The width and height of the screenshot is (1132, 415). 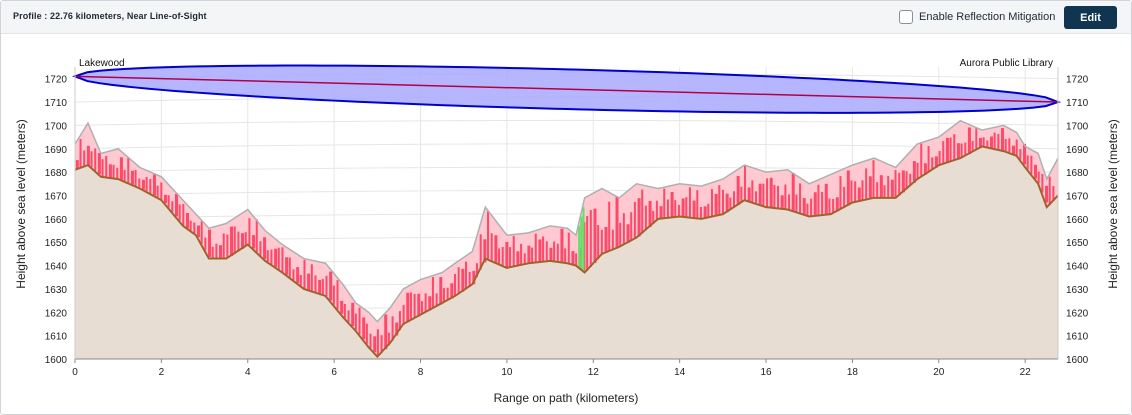 I want to click on fresnel-layer, so click(x=566, y=89).